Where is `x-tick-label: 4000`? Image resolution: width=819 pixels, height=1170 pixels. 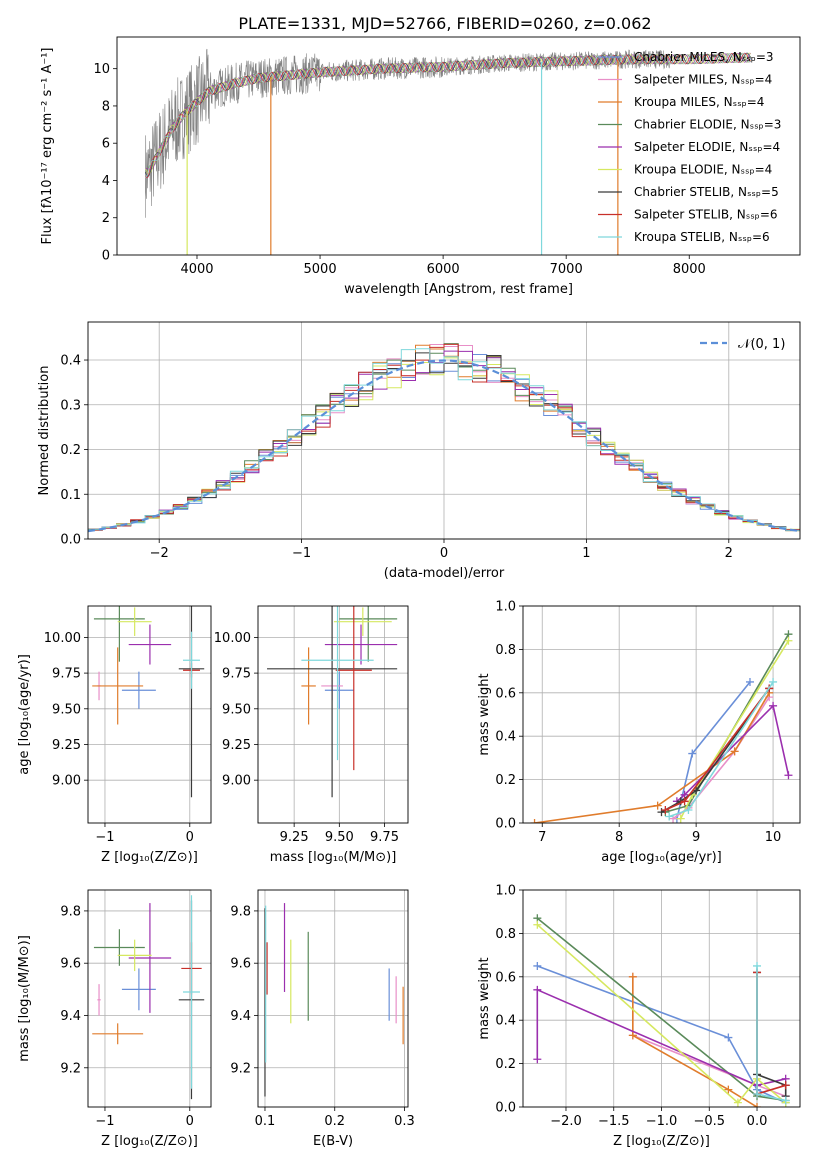
x-tick-label: 4000 is located at coordinates (196, 269).